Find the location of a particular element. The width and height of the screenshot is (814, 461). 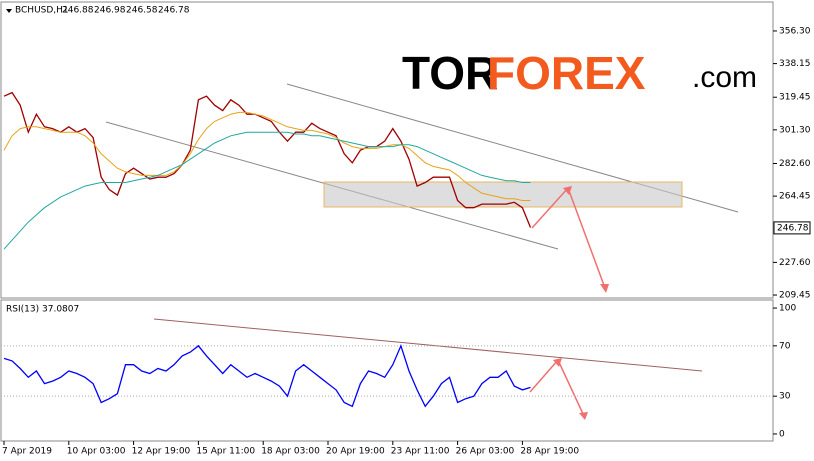

x-tick-label: 28 Apr 19:00 is located at coordinates (549, 452).